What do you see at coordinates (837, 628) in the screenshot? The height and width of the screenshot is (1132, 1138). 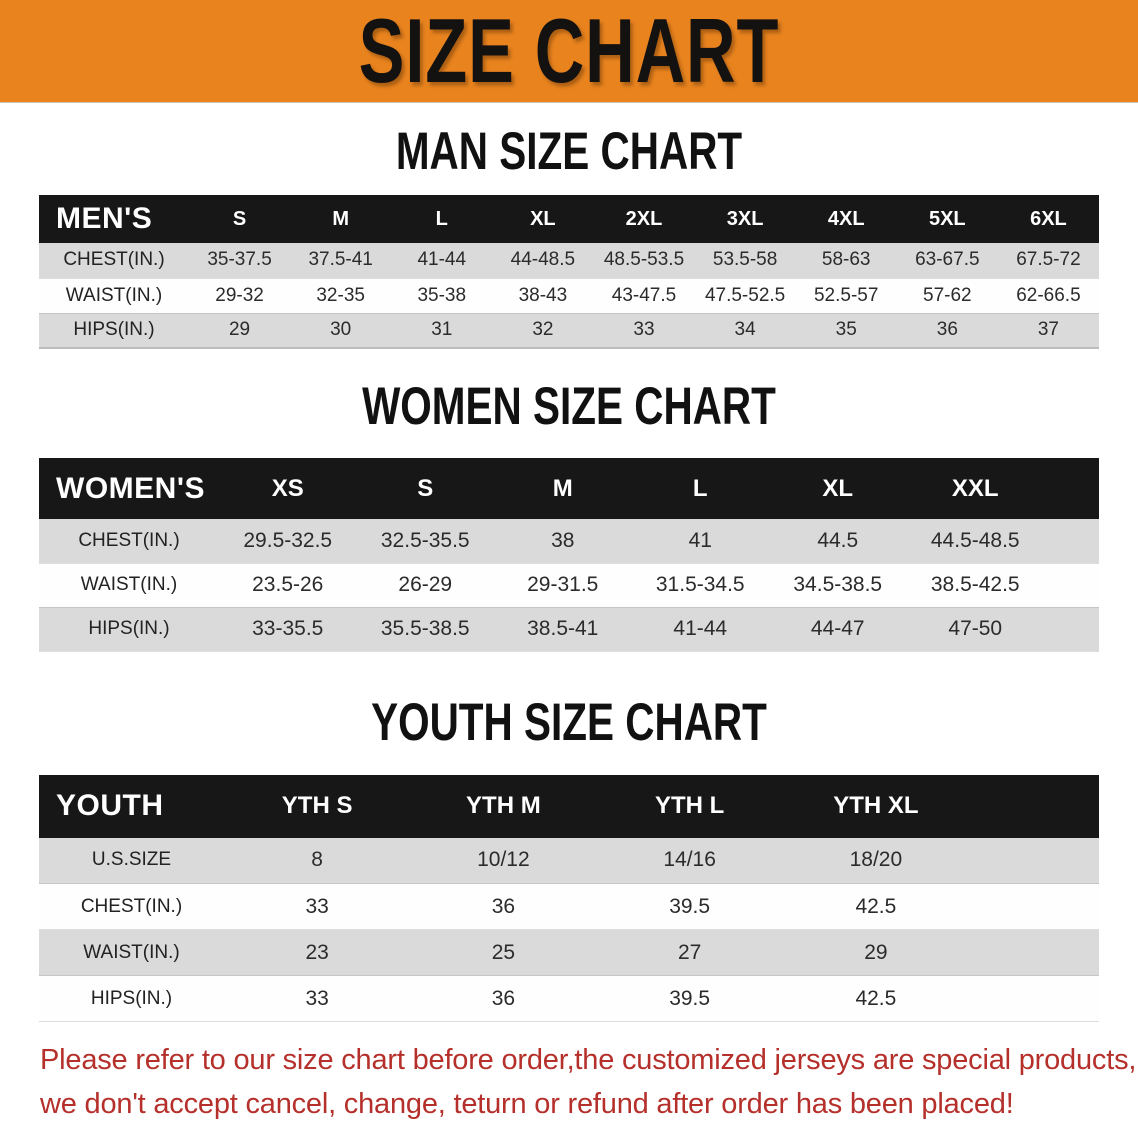 I see `size-value: 44-47` at bounding box center [837, 628].